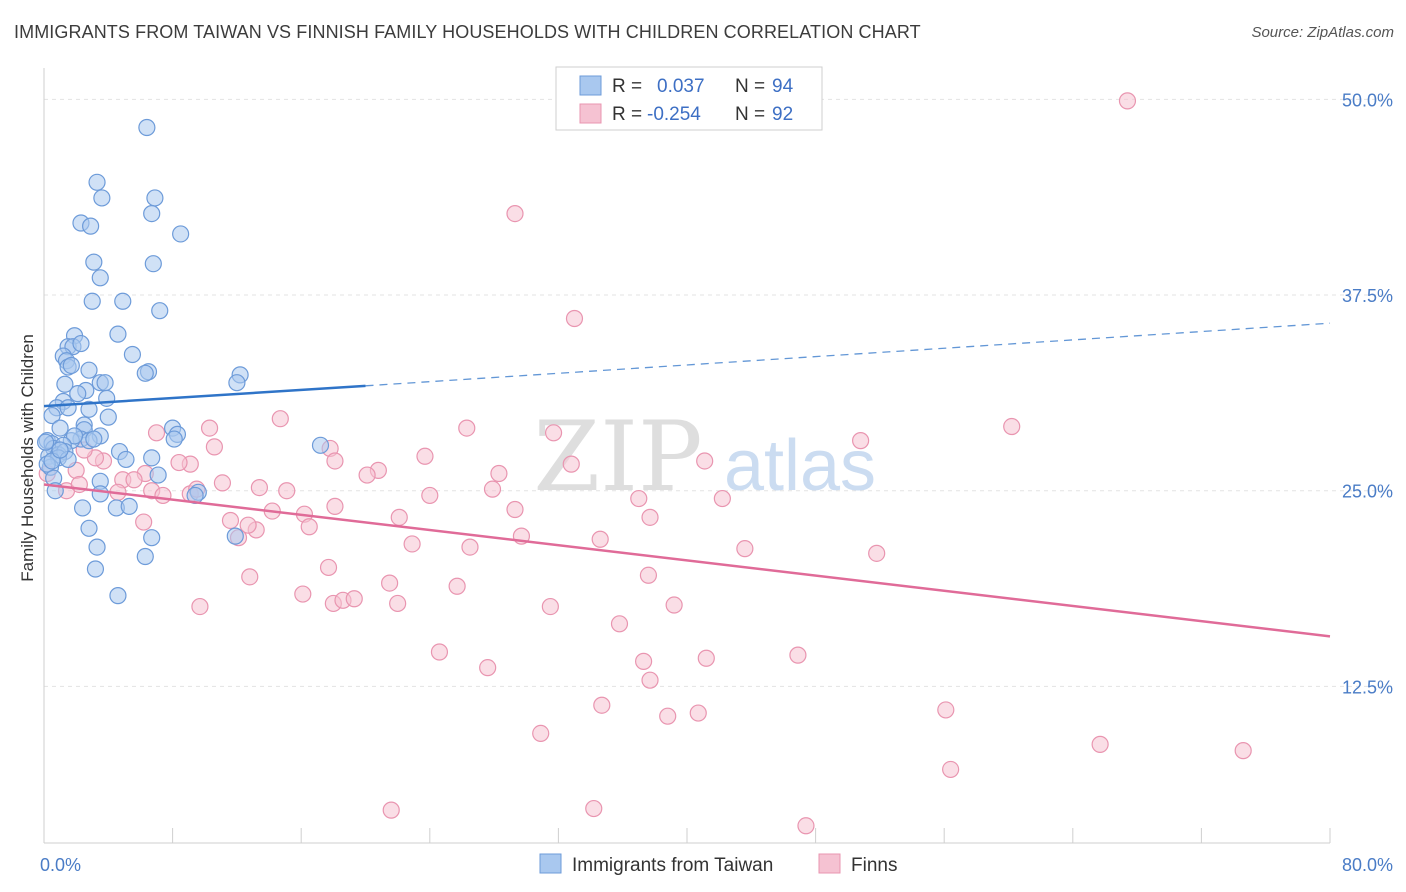 This screenshot has height=892, width=1406. What do you see at coordinates (750, 114) in the screenshot?
I see `legend-n-label-finns: N =` at bounding box center [750, 114].